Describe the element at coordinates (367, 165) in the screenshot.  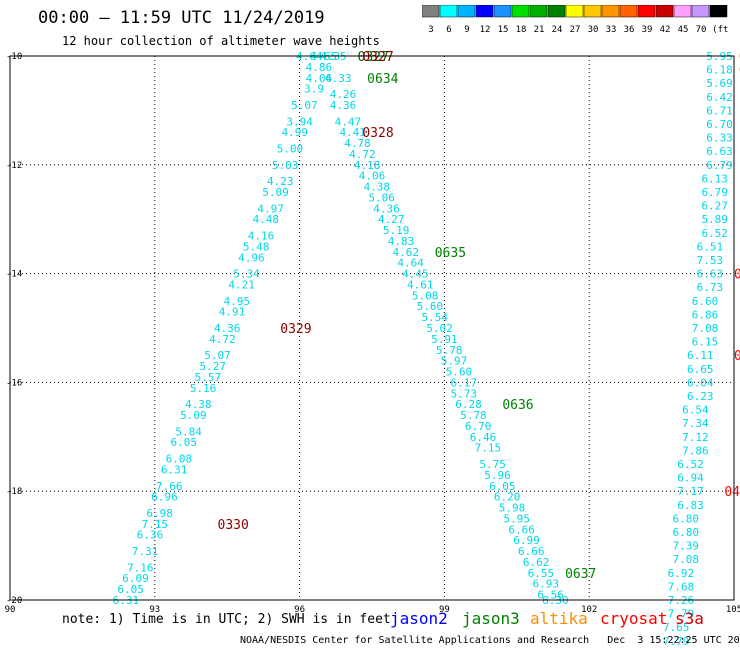
I see `wave-height-value: 4.18` at that location.